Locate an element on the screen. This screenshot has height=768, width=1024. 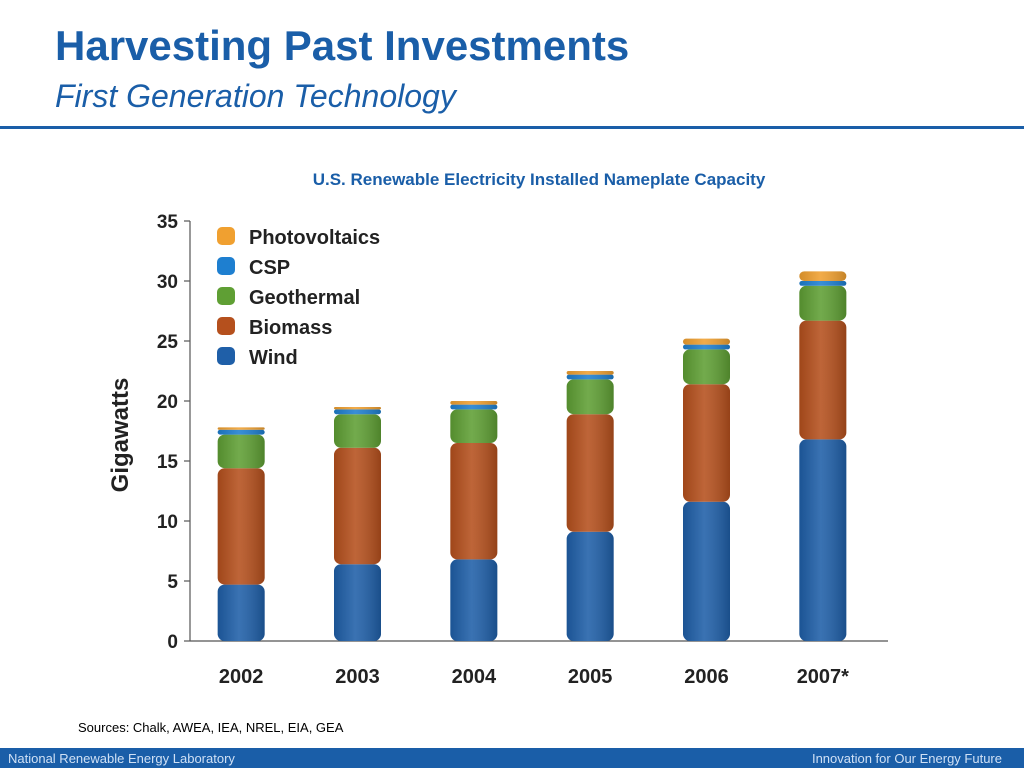
y-axis-label: Gigawatts is located at coordinates (120, 435).